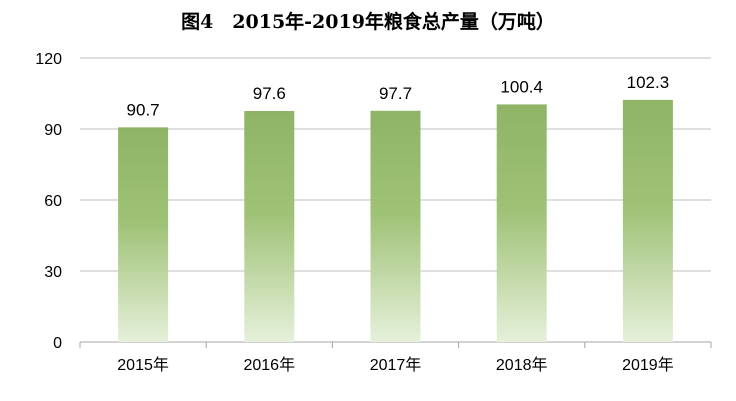 Image resolution: width=736 pixels, height=401 pixels. Describe the element at coordinates (648, 82) in the screenshot. I see `data-label: 102.3` at that location.